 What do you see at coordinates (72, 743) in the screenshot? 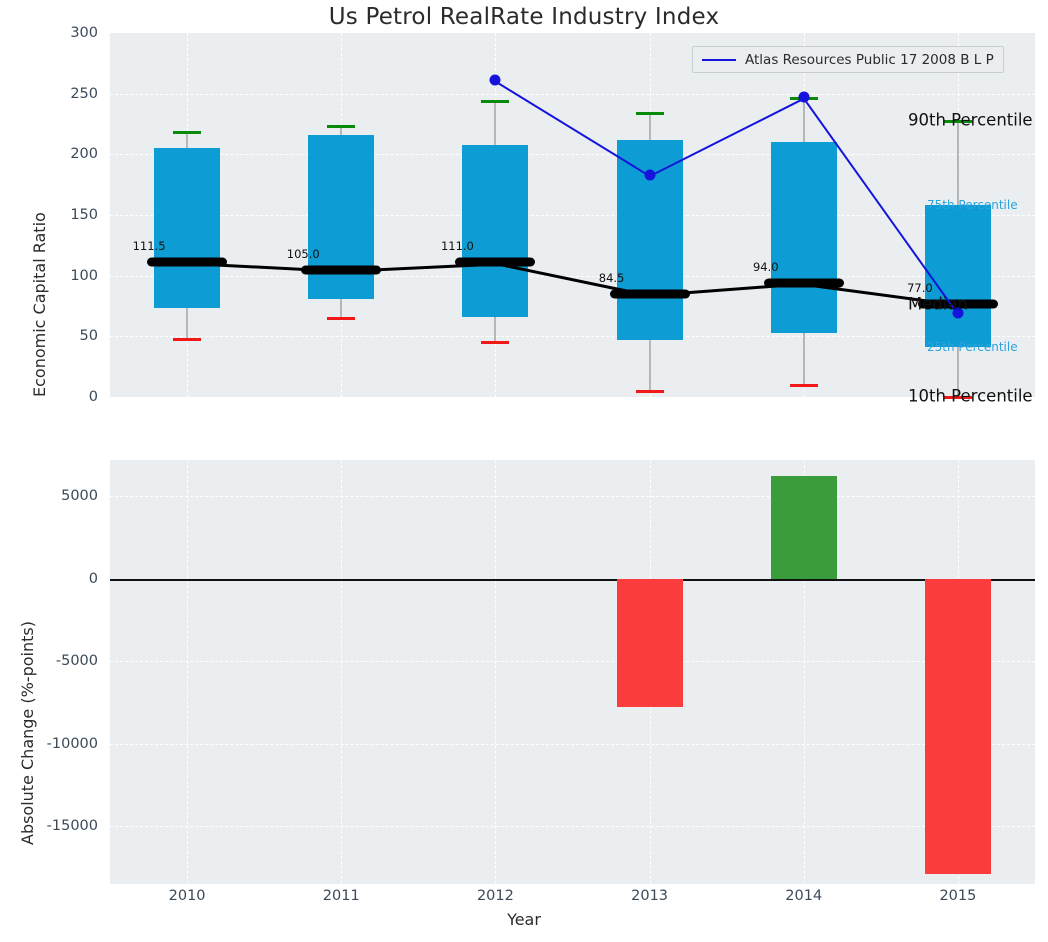
I see `y-tick-label-bottom: -10000` at bounding box center [72, 743].